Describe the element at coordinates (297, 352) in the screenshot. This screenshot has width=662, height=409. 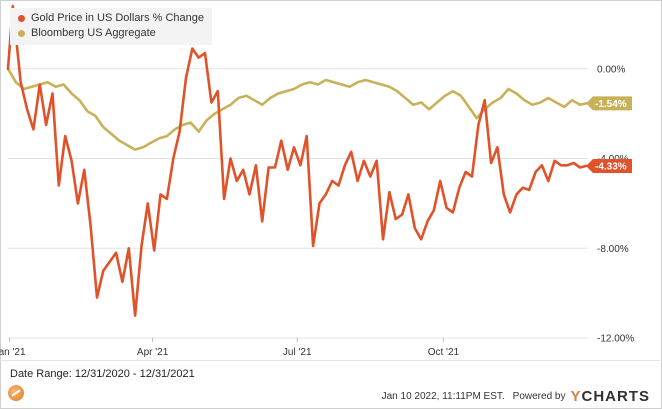
I see `x-tick-label-2: Jul '21` at that location.